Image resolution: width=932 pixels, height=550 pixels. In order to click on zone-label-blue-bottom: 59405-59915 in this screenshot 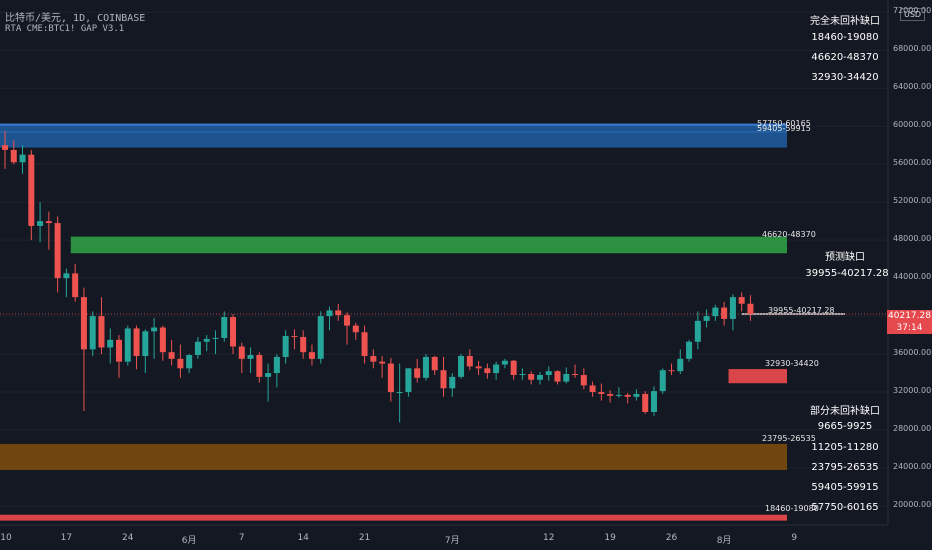, I will do `click(784, 128)`.